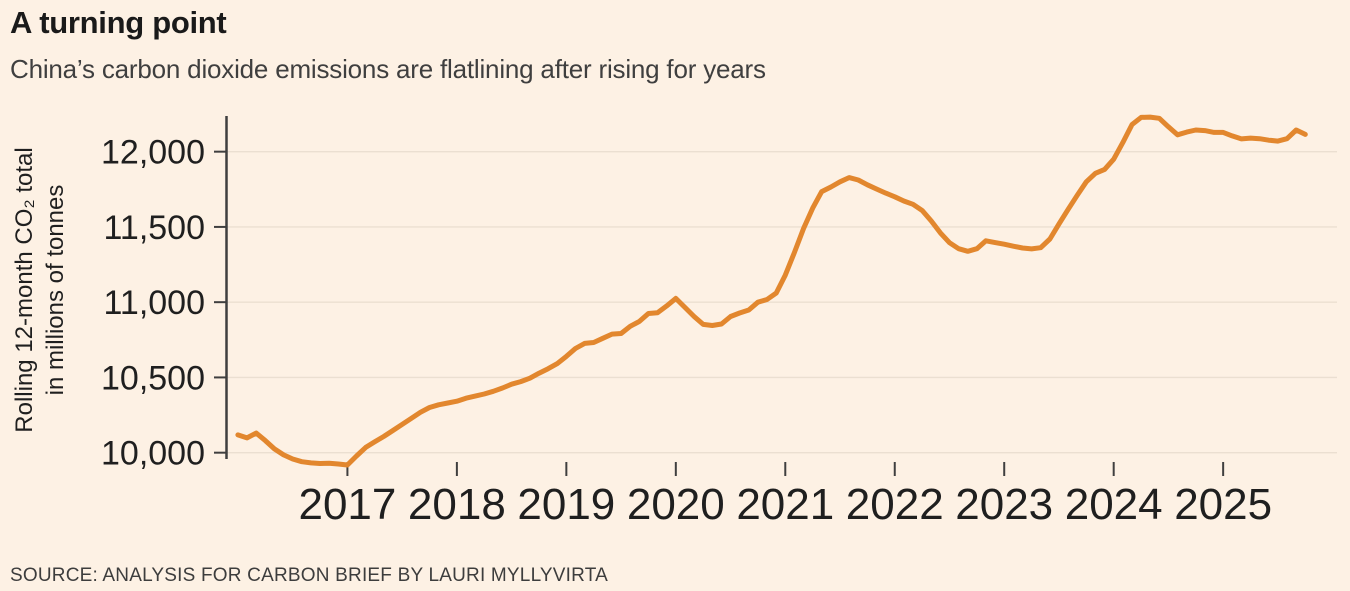  Describe the element at coordinates (676, 504) in the screenshot. I see `x-tick-label: 2020` at that location.